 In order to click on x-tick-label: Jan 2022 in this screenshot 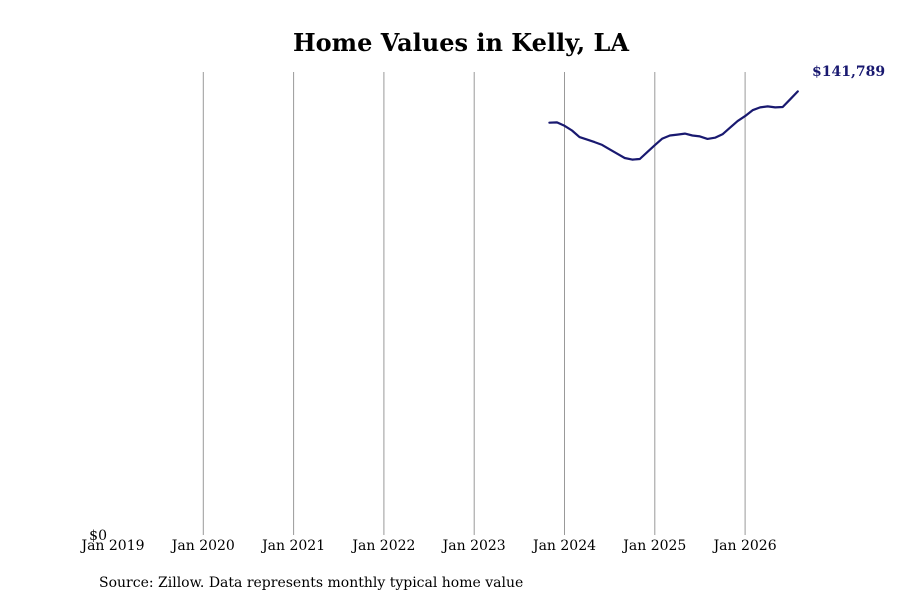, I will do `click(382, 546)`.